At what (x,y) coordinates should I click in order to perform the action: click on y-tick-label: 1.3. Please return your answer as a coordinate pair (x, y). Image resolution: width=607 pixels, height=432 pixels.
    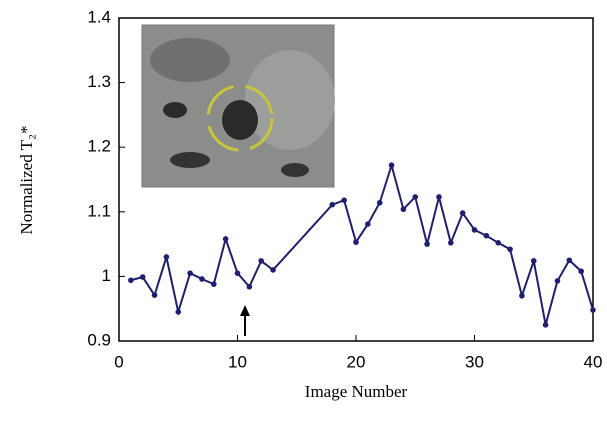
    Looking at the image, I should click on (99, 81).